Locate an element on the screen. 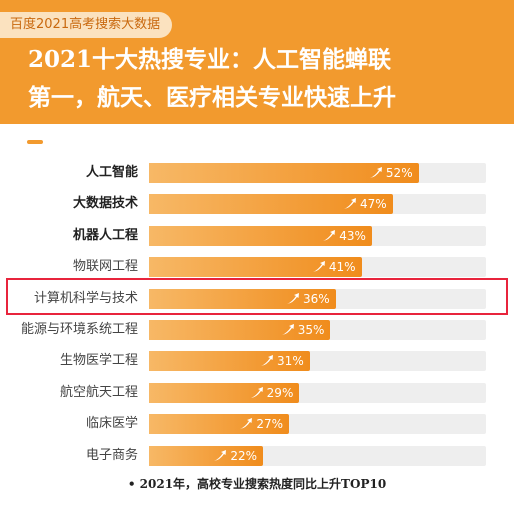 This screenshot has height=508, width=514. bar-row: 电子商务 22% is located at coordinates (257, 456).